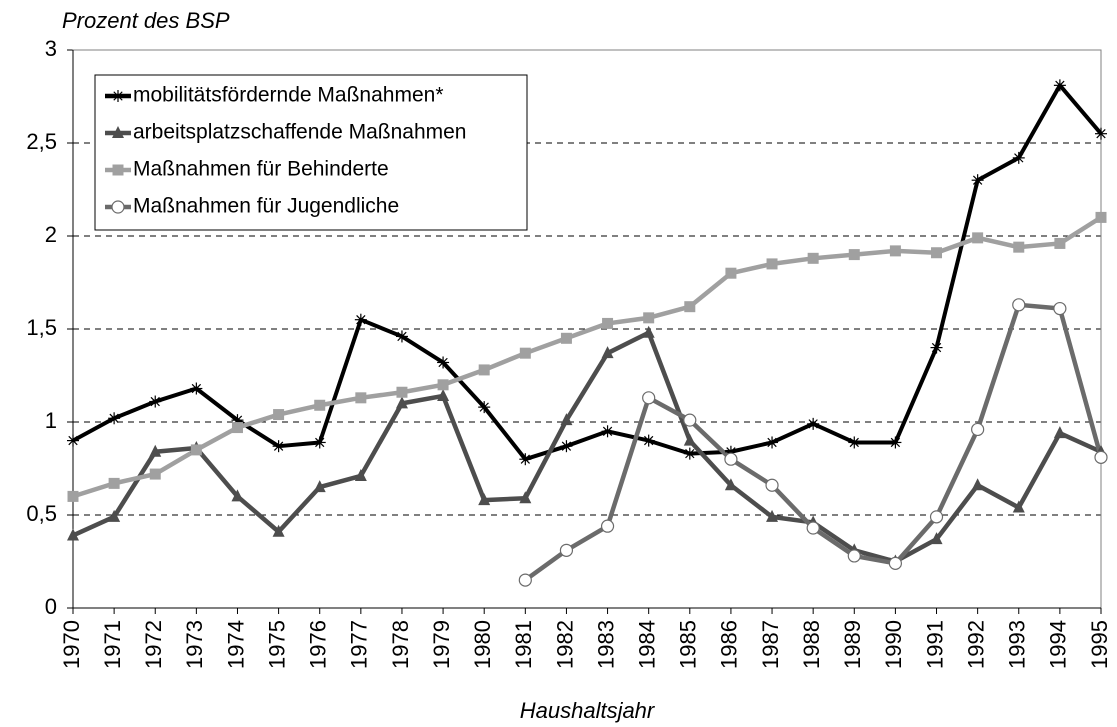 The height and width of the screenshot is (727, 1117). What do you see at coordinates (1058, 644) in the screenshot?
I see `x-tick-label: 1994` at bounding box center [1058, 644].